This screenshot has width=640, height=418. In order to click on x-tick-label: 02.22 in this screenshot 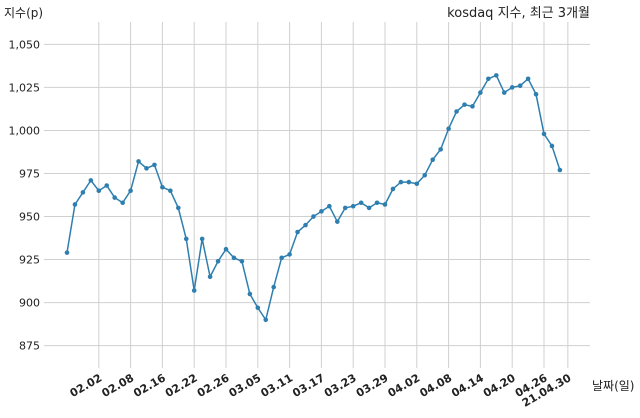, I will do `click(181, 385)`.